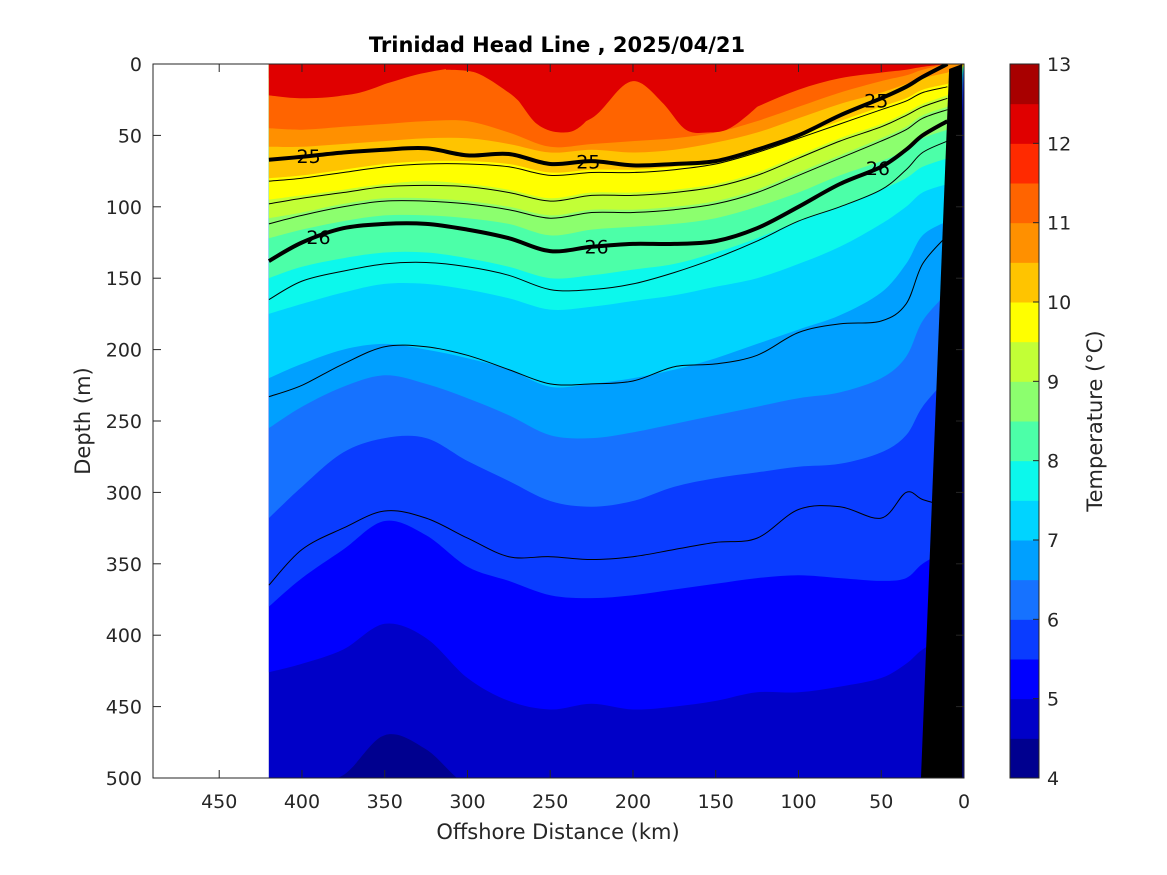  Describe the element at coordinates (302, 802) in the screenshot. I see `x-tick-label: 400` at that location.